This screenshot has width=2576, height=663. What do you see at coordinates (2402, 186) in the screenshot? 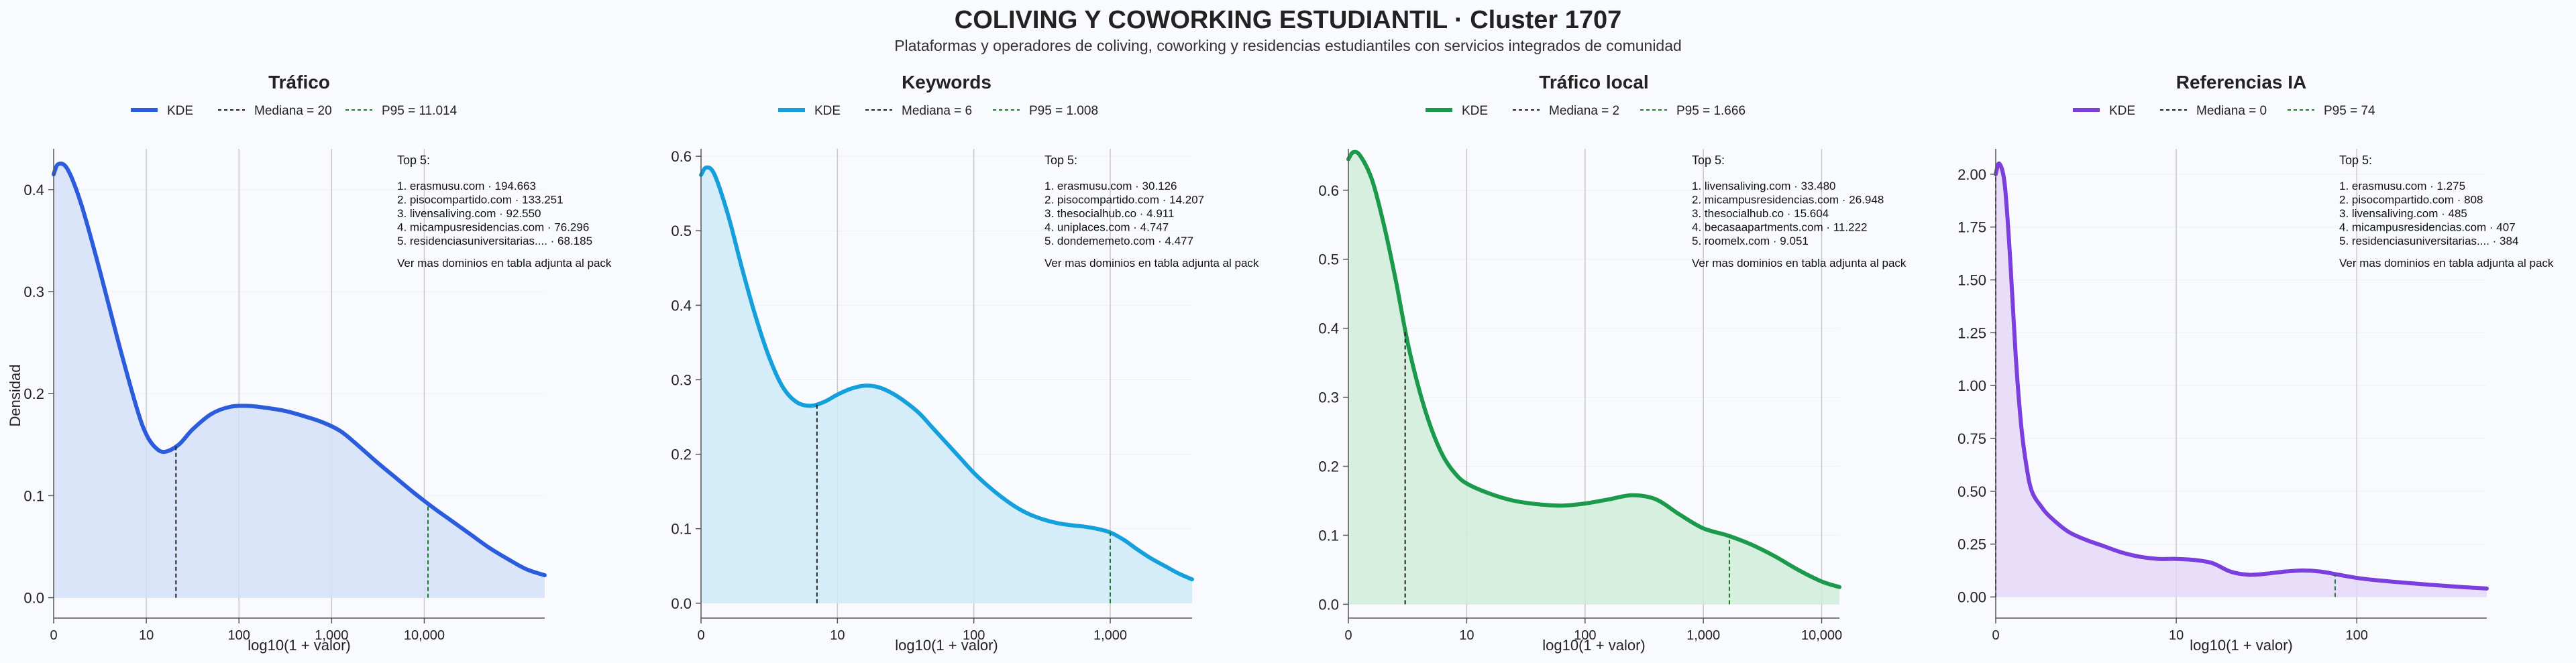
I see `top5-item: 1. erasmusu.com · 1.275` at bounding box center [2402, 186].